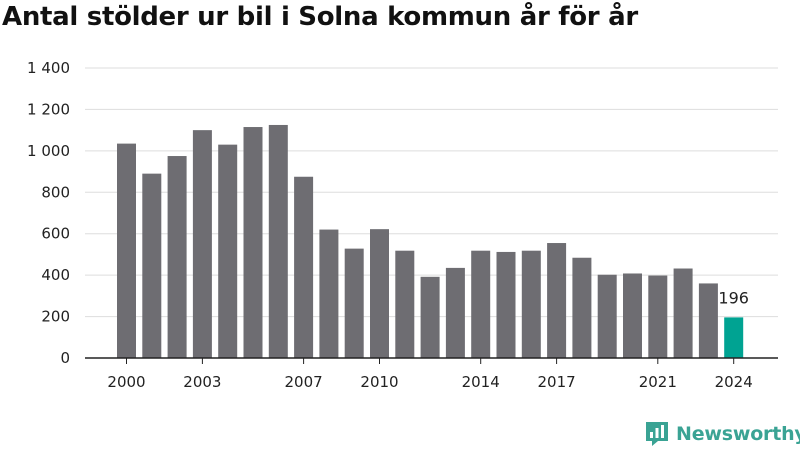  I want to click on y-tick-label: 1 000, so click(48, 151).